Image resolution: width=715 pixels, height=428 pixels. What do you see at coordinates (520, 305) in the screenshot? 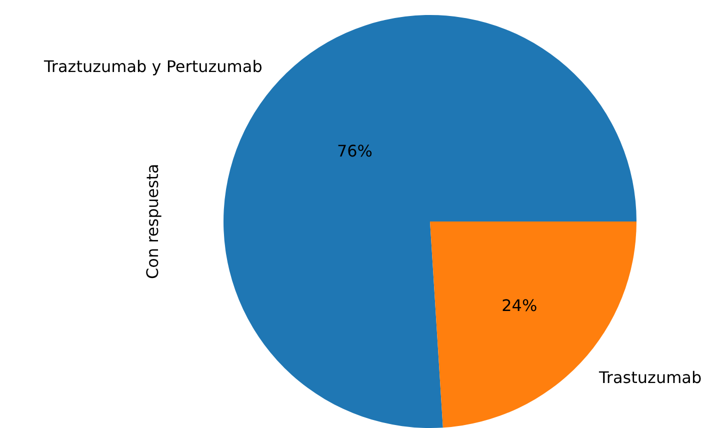
I see `data-label: 24%` at bounding box center [520, 305].